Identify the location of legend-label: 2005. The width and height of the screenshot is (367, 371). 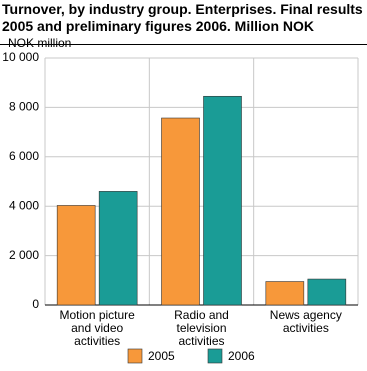
(161, 356).